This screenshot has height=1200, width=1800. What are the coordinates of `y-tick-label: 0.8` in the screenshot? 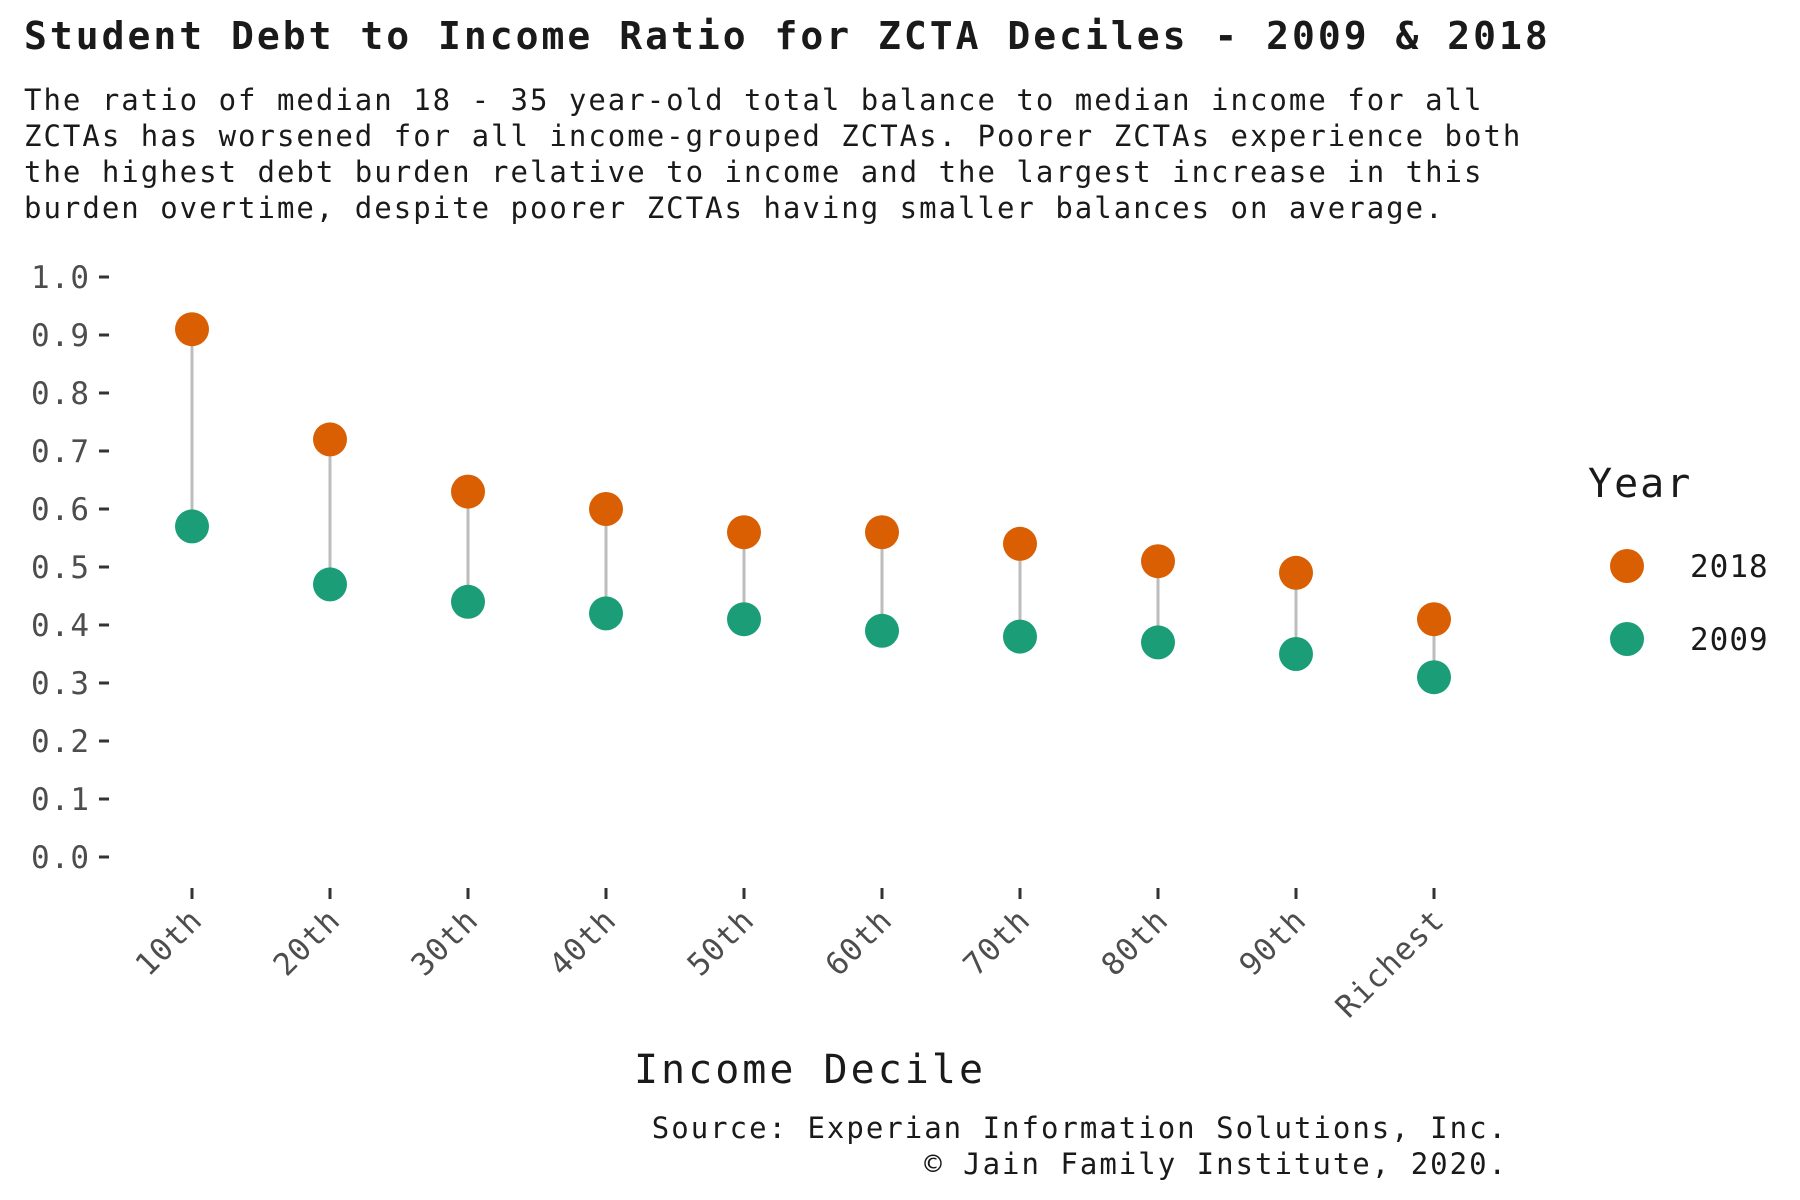 It's located at (60, 394).